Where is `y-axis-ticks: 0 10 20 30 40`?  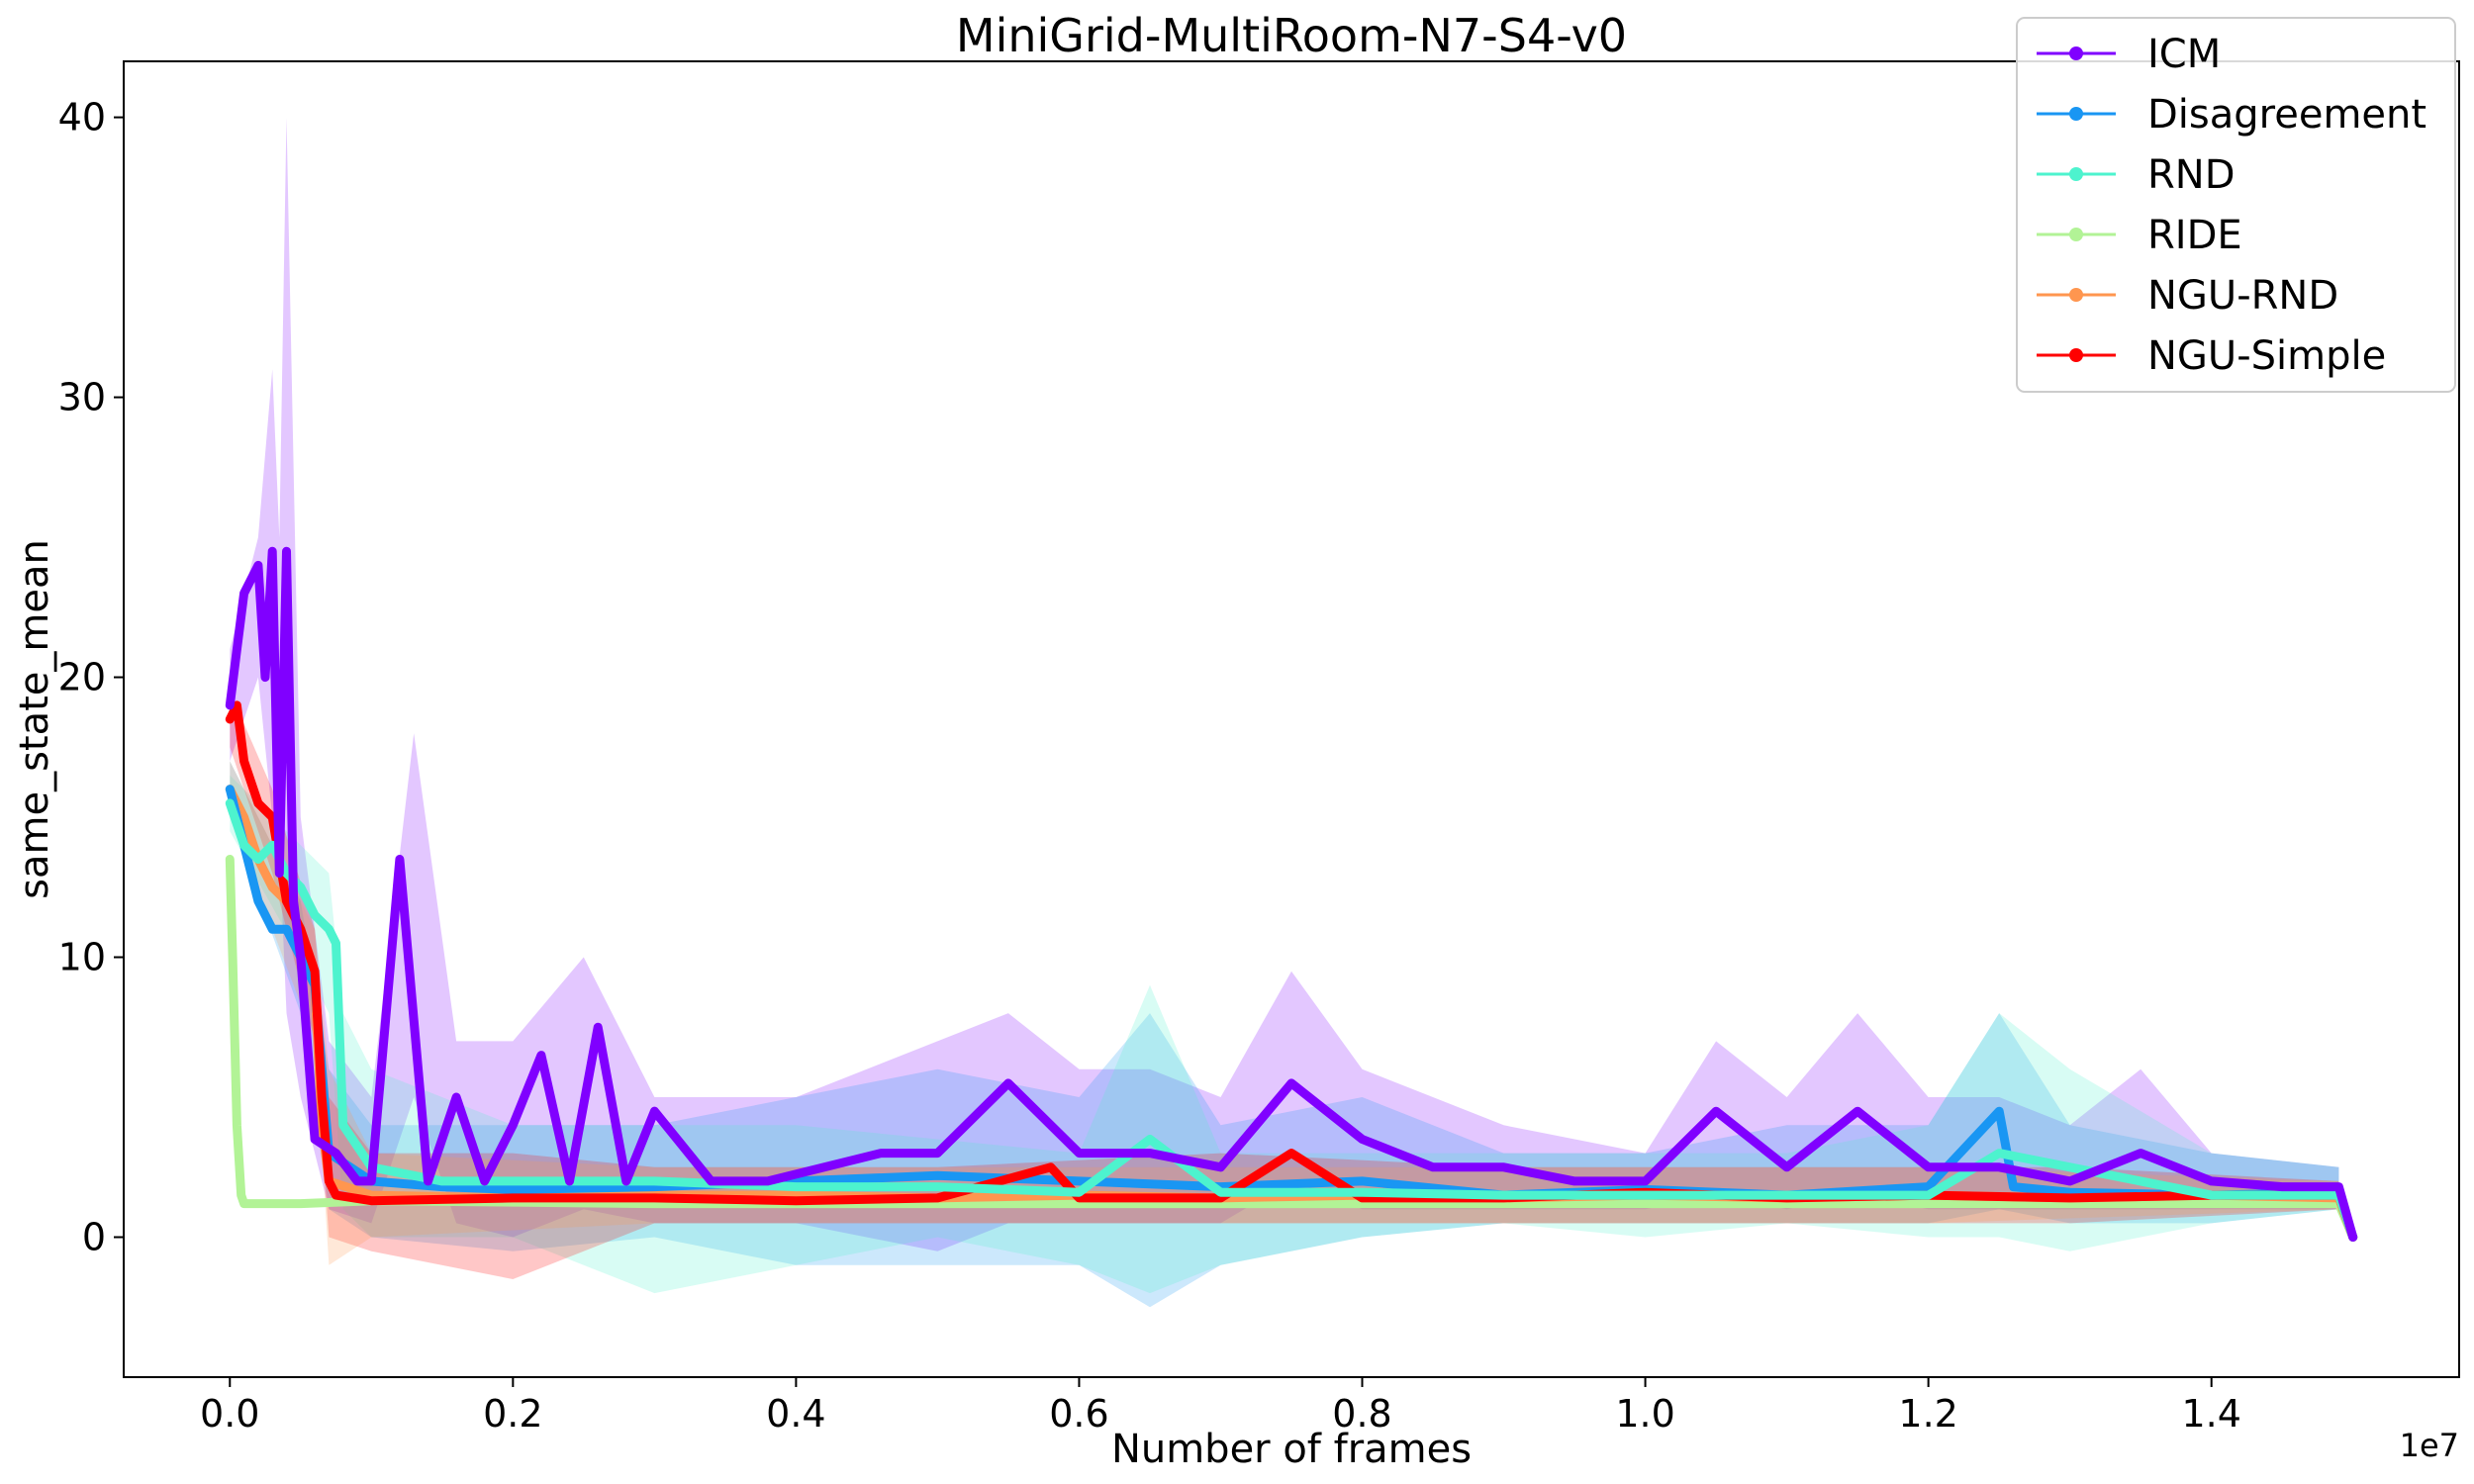 y-axis-ticks: 0 10 20 30 40 is located at coordinates (91, 677).